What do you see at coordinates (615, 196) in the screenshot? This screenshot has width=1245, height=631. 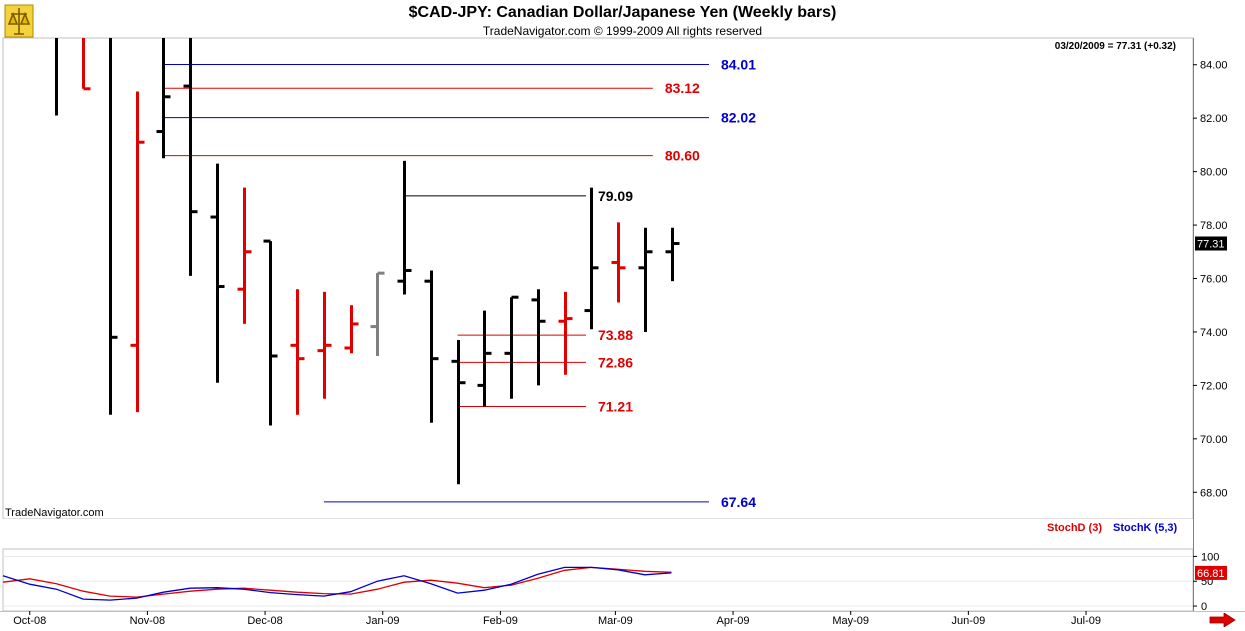 I see `level-label: 79.09` at bounding box center [615, 196].